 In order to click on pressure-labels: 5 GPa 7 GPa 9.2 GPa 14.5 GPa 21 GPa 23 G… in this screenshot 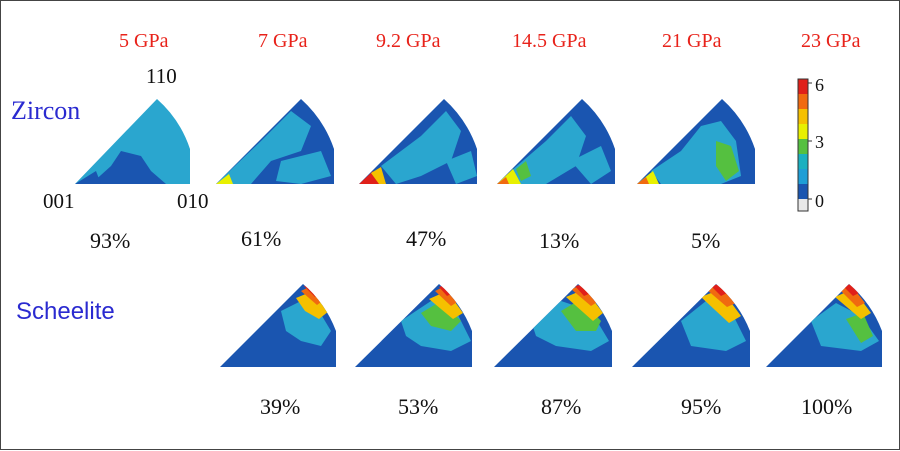, I will do `click(490, 41)`.